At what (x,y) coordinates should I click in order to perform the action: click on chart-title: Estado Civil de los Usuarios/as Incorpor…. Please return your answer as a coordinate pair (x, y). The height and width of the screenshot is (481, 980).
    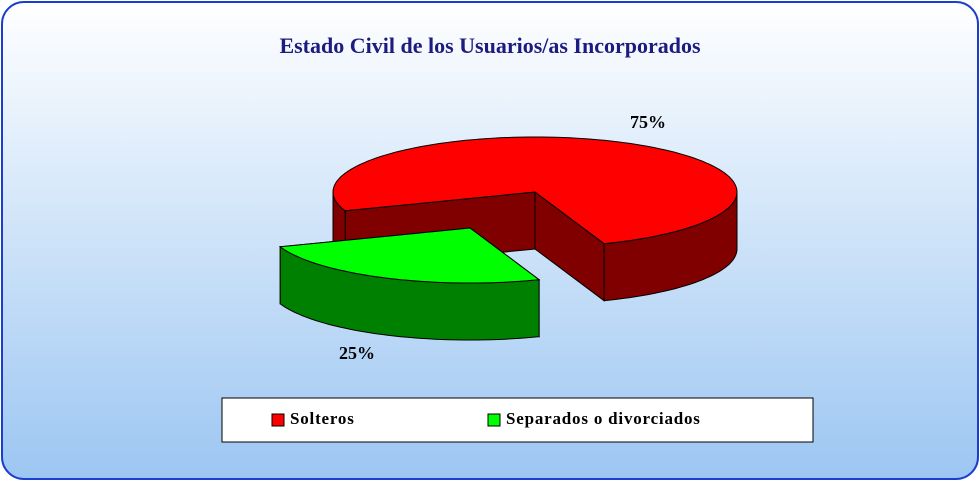
    Looking at the image, I should click on (490, 45).